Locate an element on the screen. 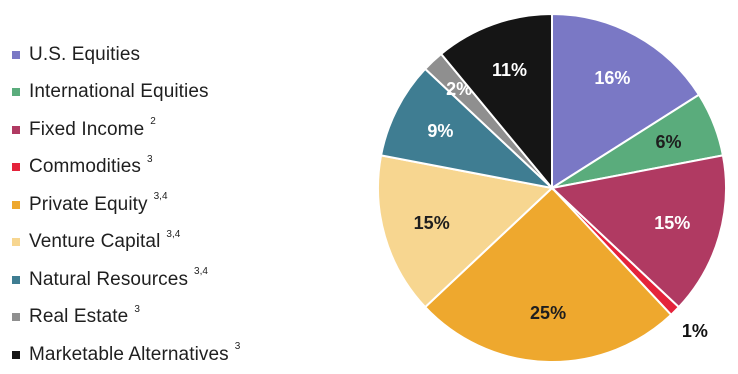 The image size is (738, 374). legend-item: Natural Resources 3,4 is located at coordinates (126, 280).